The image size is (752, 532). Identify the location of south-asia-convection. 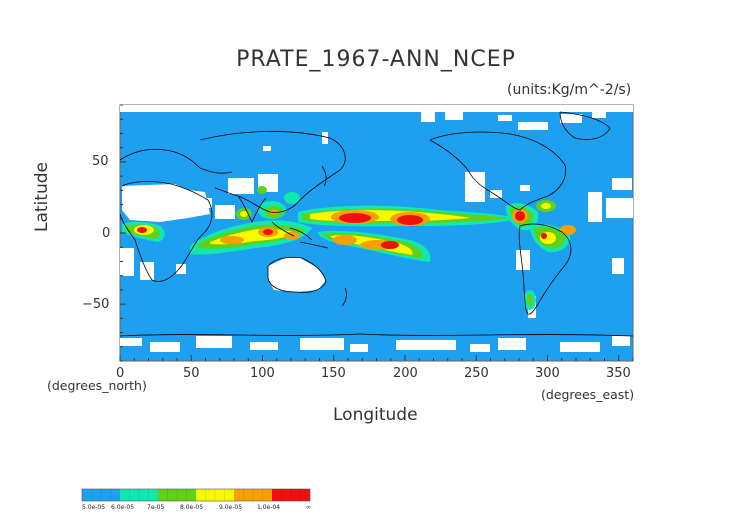
(278, 202).